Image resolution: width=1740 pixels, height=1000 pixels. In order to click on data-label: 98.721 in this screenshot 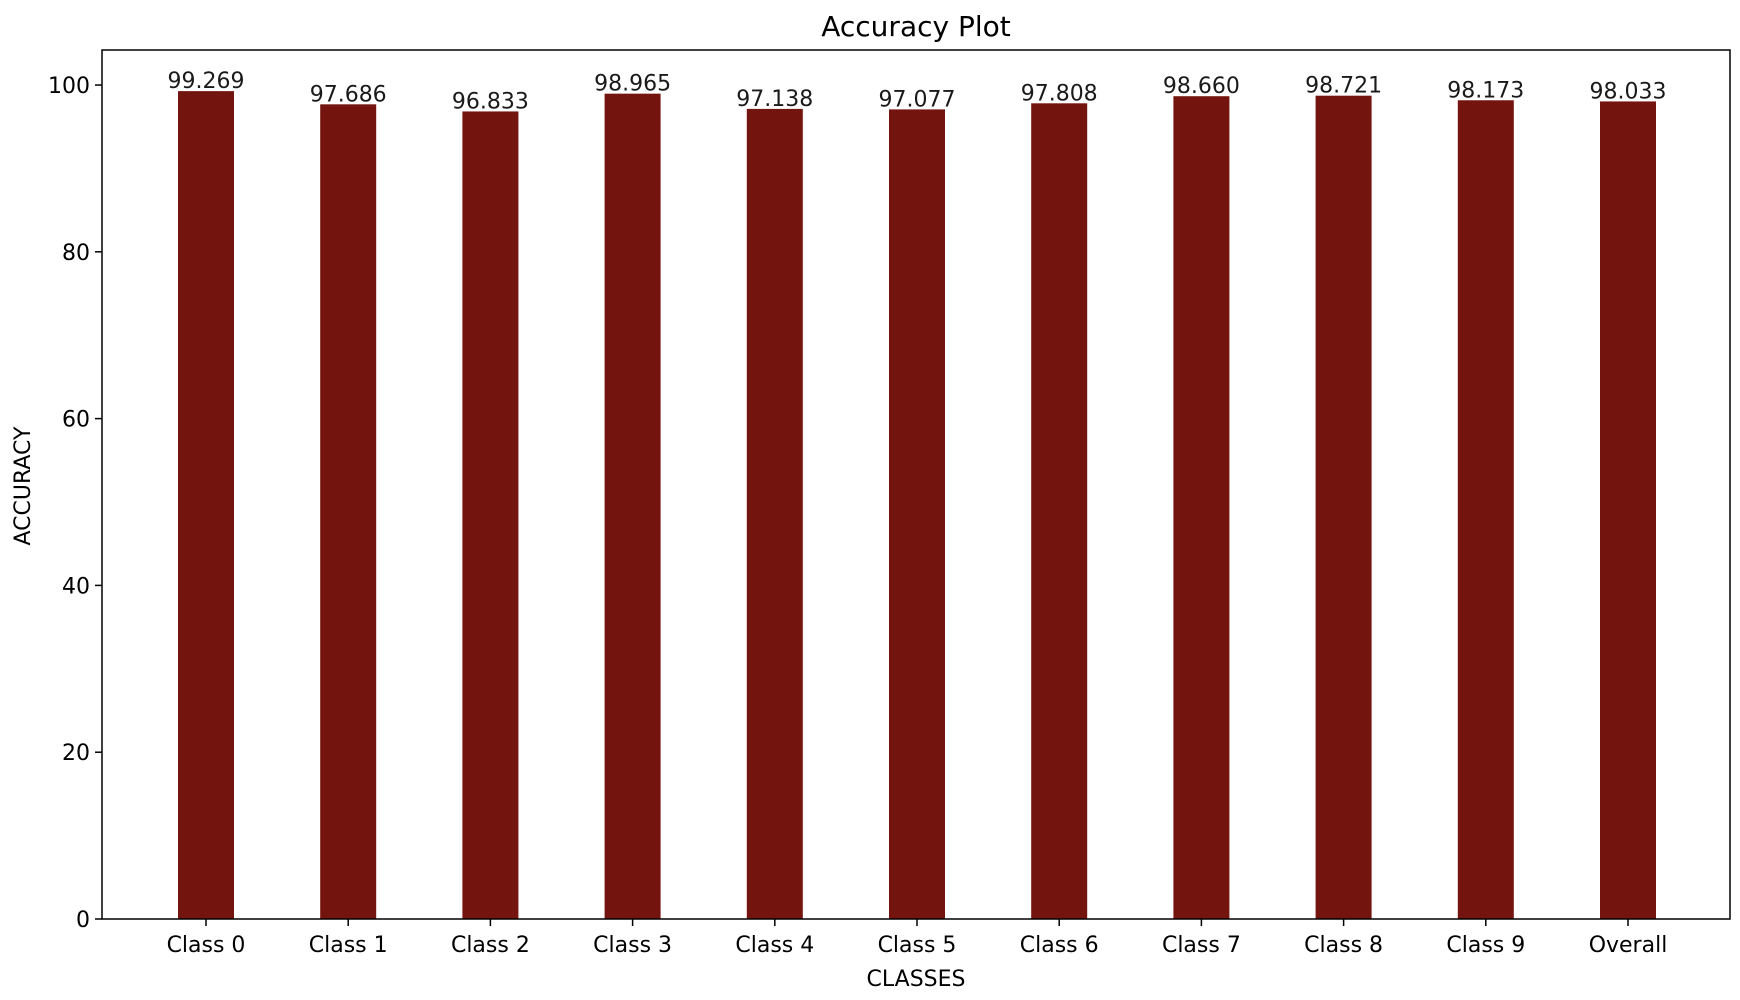, I will do `click(1343, 86)`.